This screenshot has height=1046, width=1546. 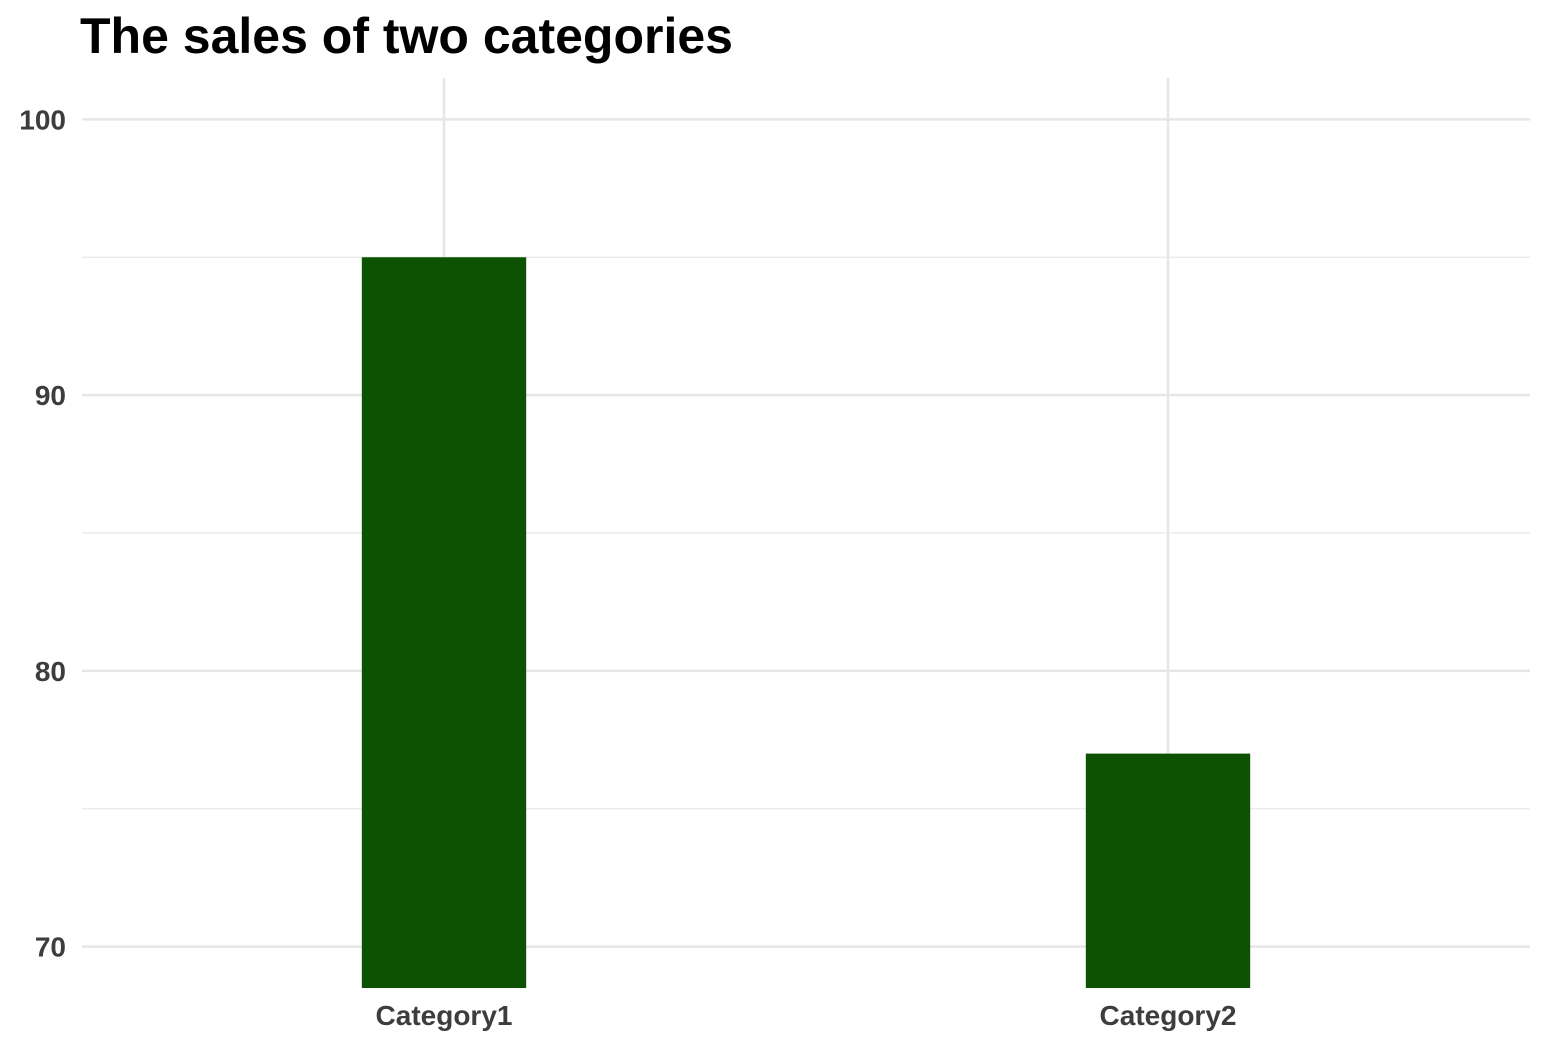 I want to click on y-tick-label: 80, so click(x=50, y=671).